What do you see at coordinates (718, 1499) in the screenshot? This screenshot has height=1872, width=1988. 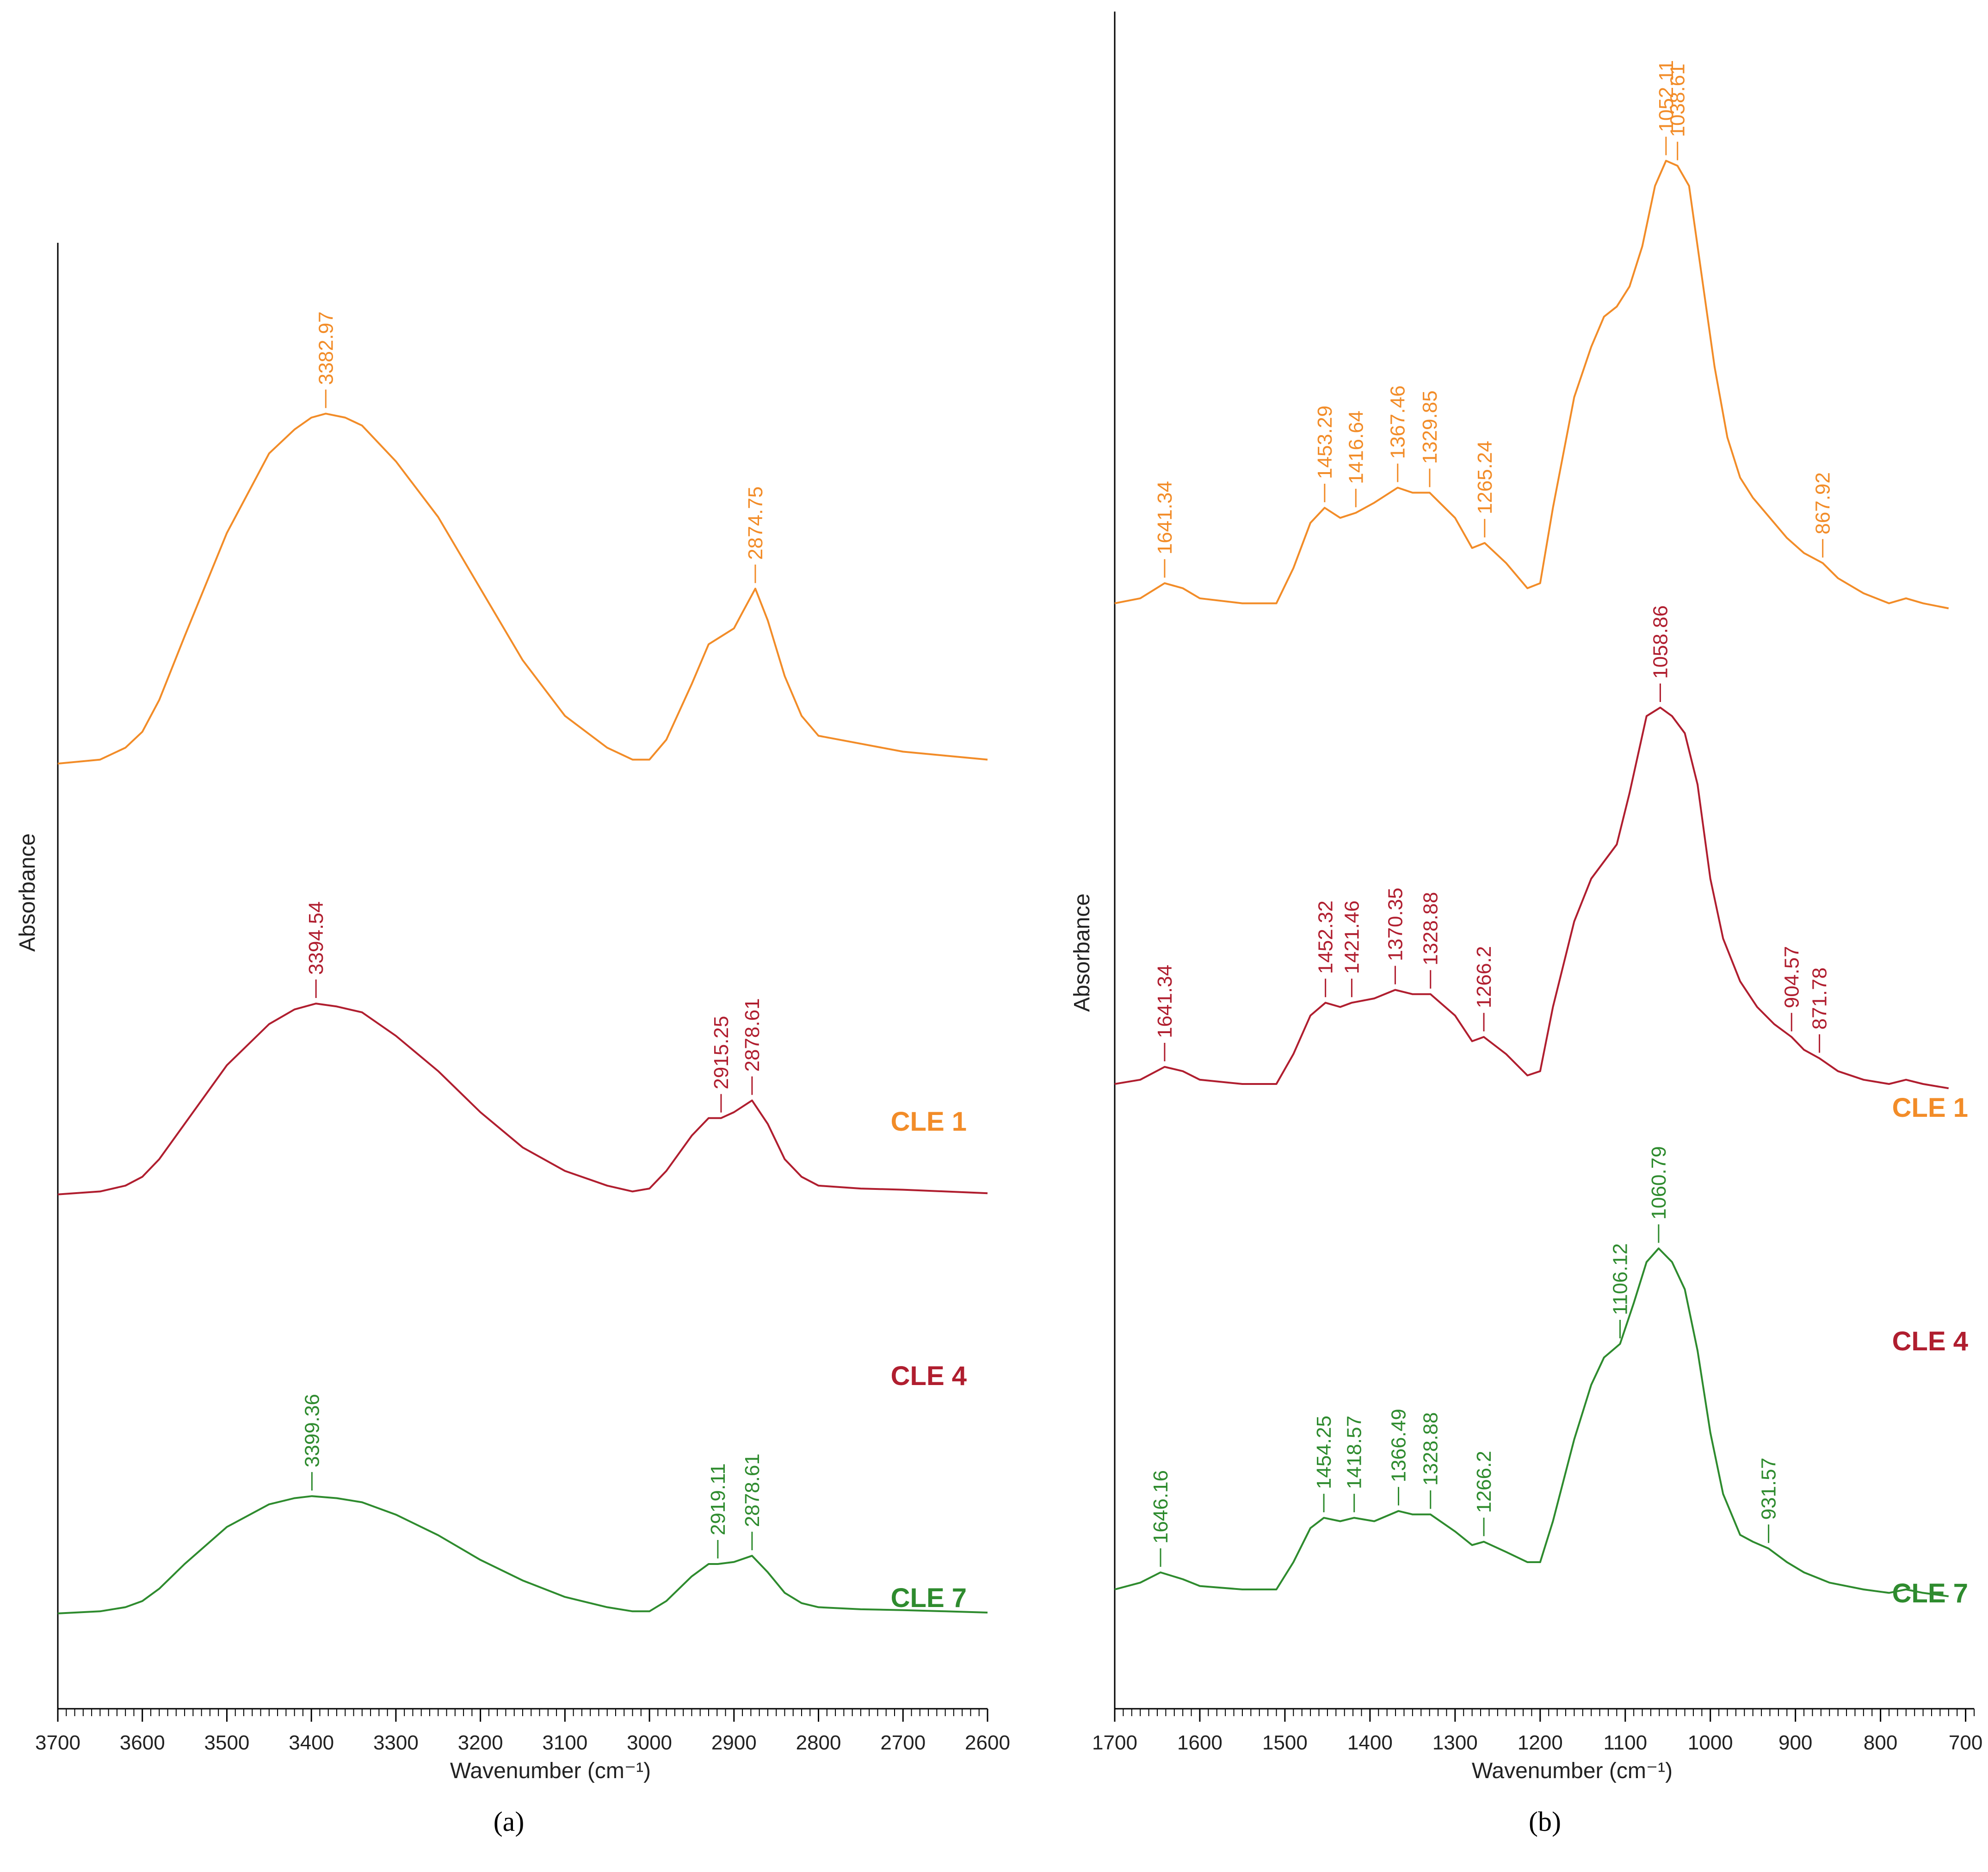 I see `peak-label-cle-7: 2919.11` at bounding box center [718, 1499].